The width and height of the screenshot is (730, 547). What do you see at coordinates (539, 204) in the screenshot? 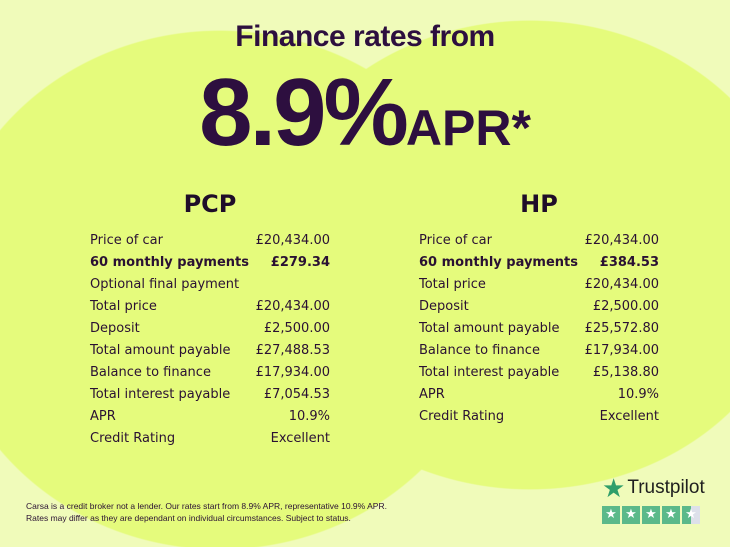
I see `hp-title: HP` at bounding box center [539, 204].